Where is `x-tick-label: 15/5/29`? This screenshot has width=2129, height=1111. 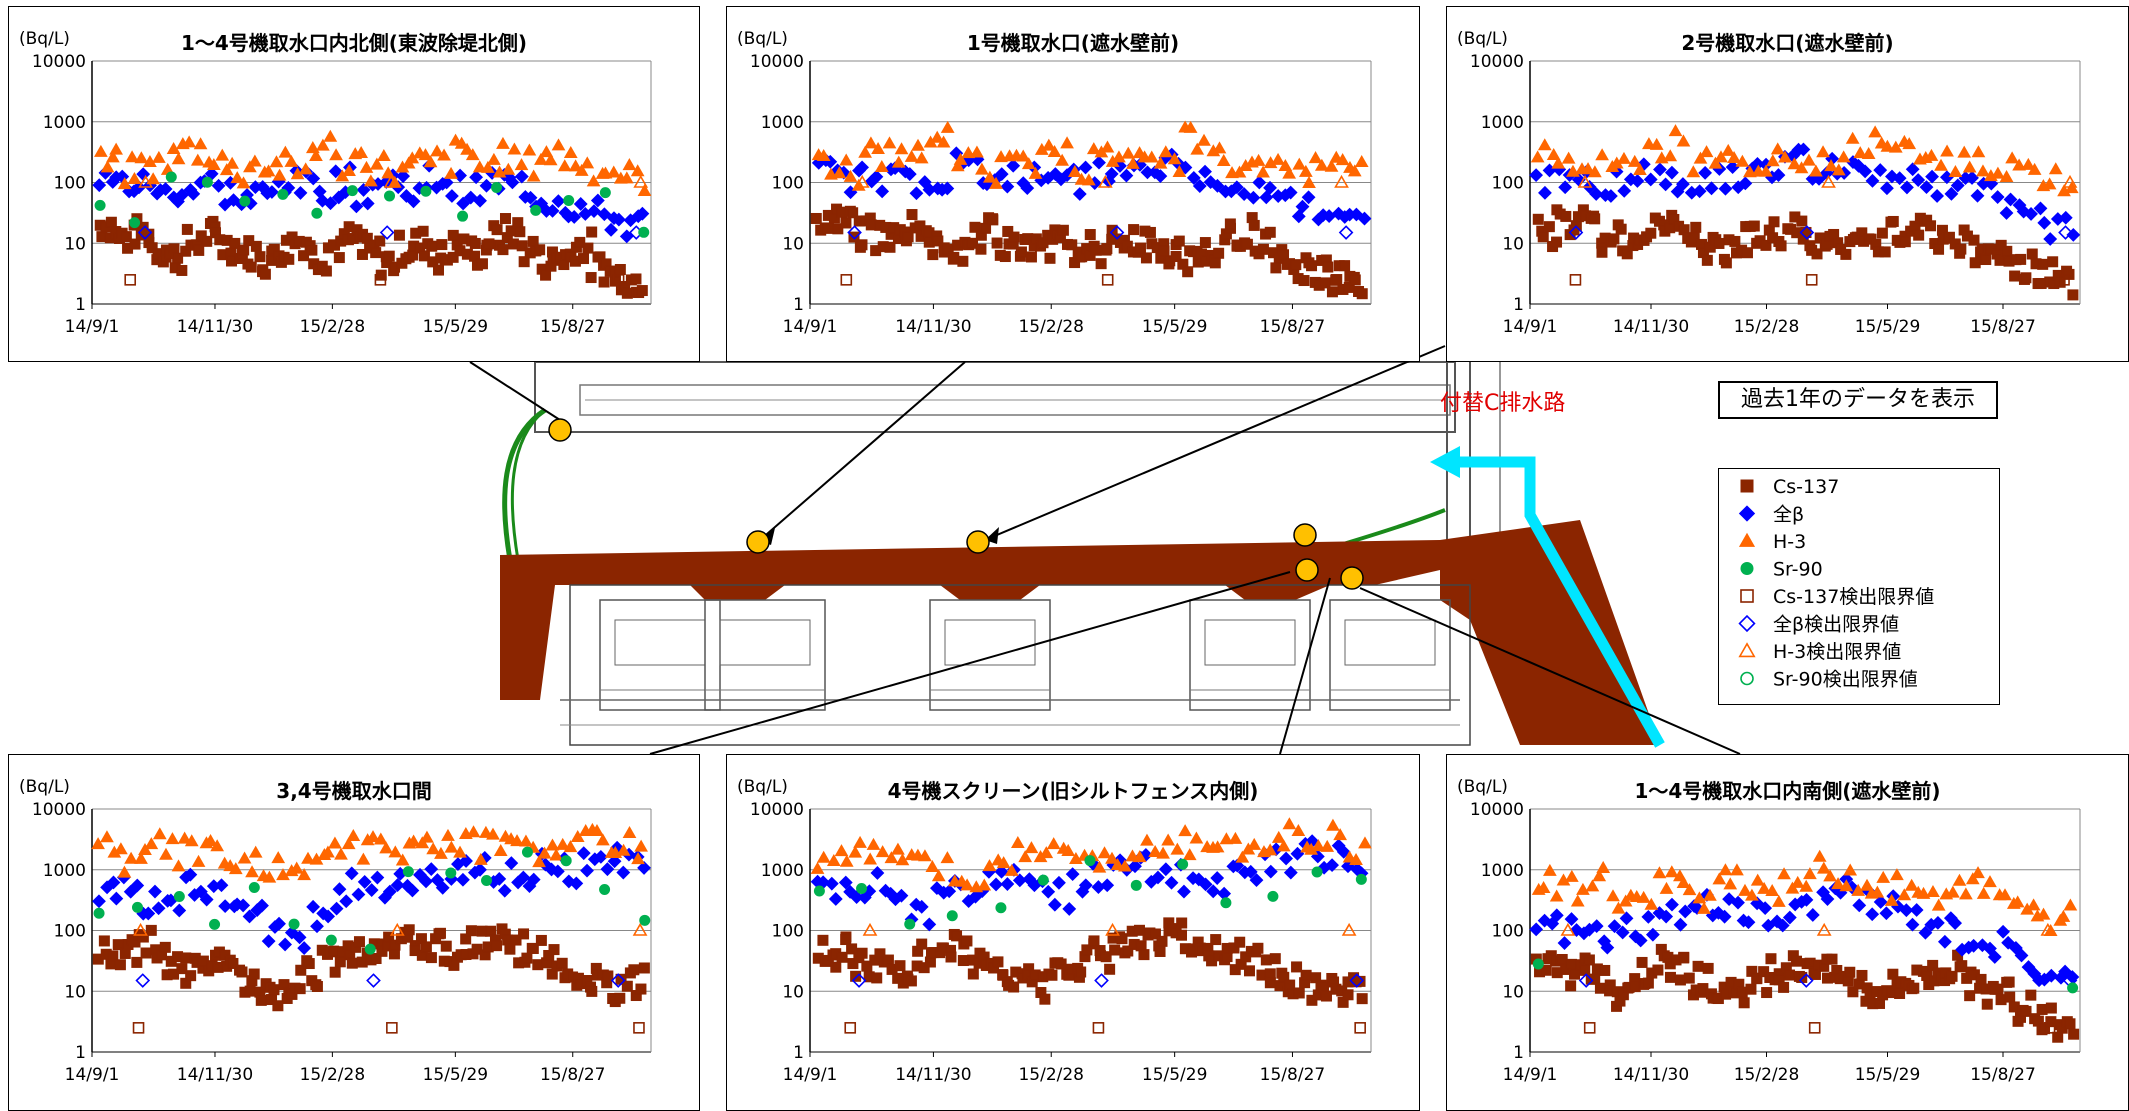 x-tick-label: 15/5/29 is located at coordinates (1888, 1075).